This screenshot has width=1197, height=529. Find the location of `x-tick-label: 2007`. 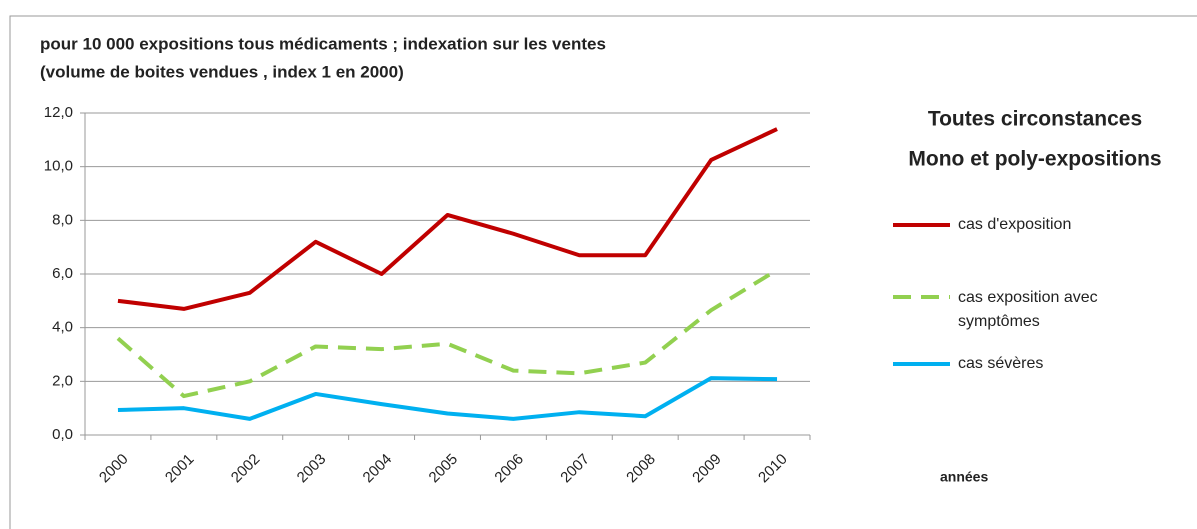

x-tick-label: 2007 is located at coordinates (575, 469).